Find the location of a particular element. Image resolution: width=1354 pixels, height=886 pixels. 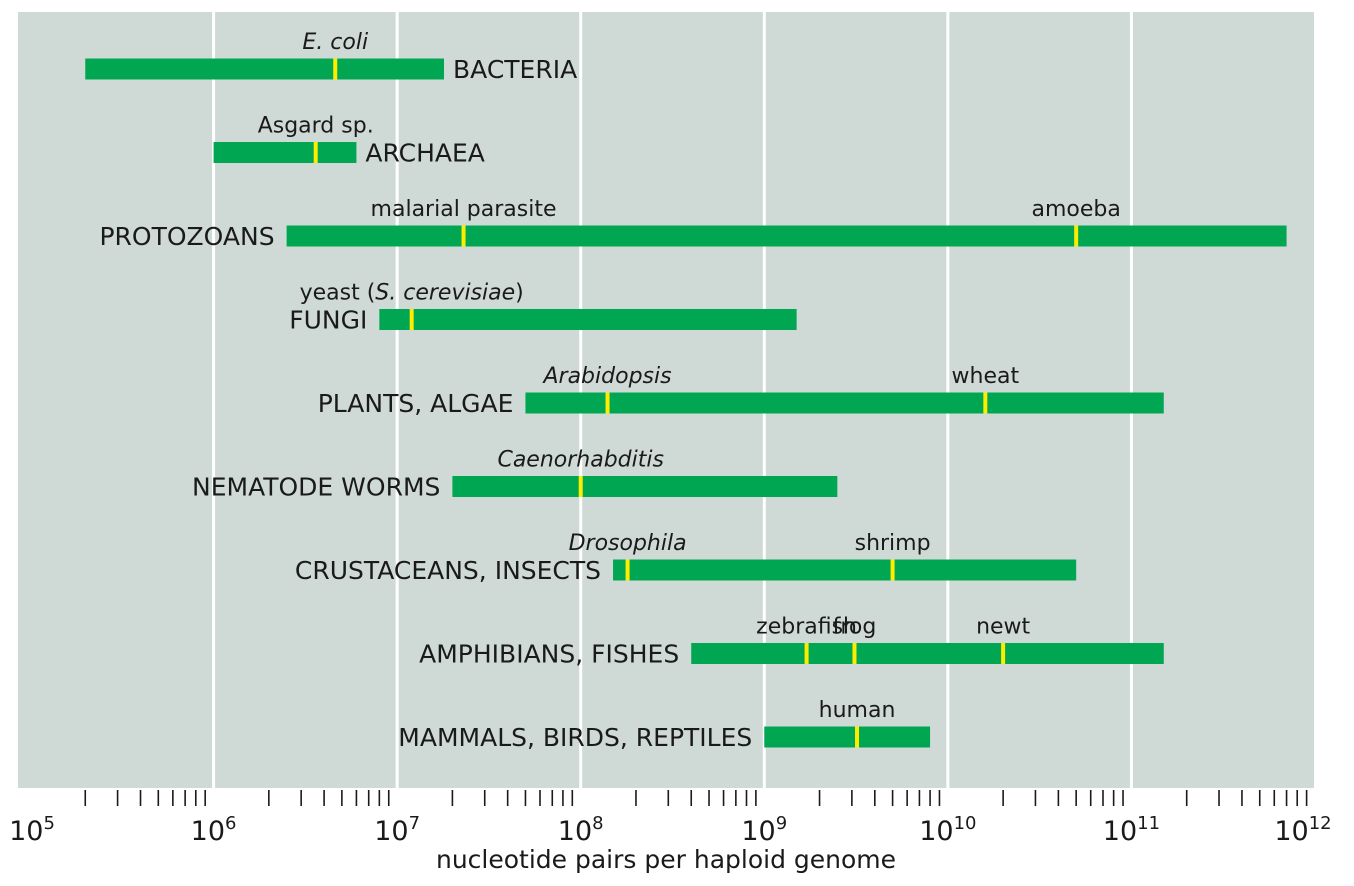

tick-label-1e11: 10¹¹ is located at coordinates (1131, 830).